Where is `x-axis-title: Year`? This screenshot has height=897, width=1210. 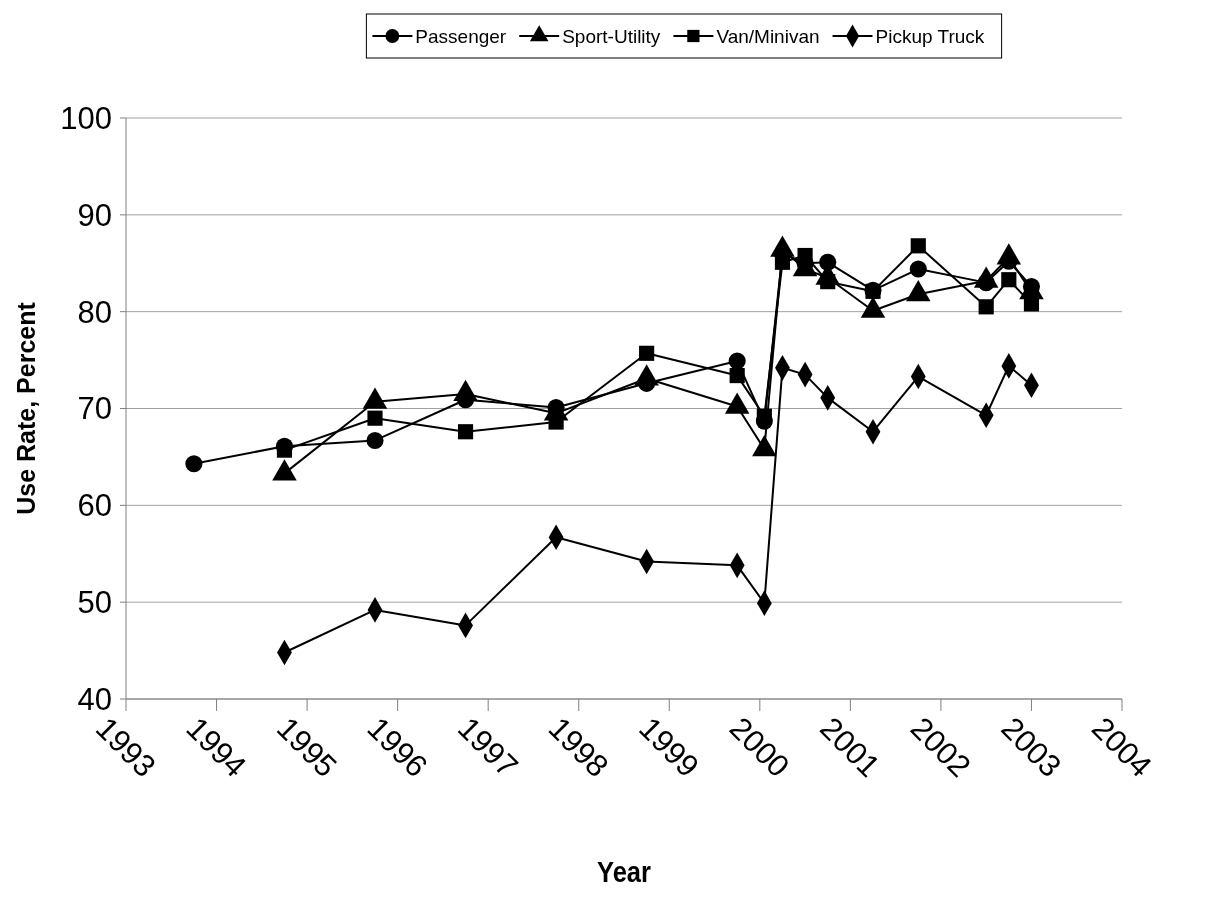
x-axis-title: Year is located at coordinates (624, 872).